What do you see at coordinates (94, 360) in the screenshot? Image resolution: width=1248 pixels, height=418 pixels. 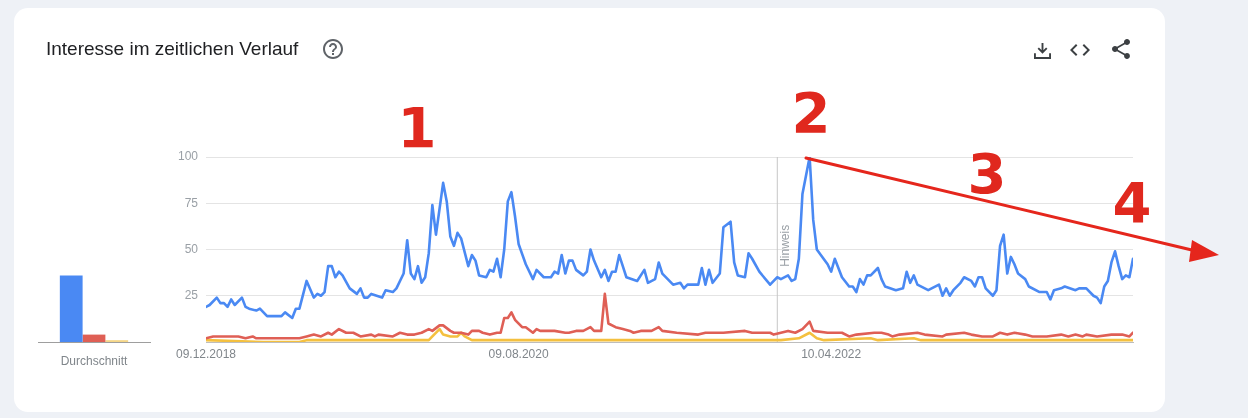 I see `x-tick-label: Durchschnitt` at bounding box center [94, 360].